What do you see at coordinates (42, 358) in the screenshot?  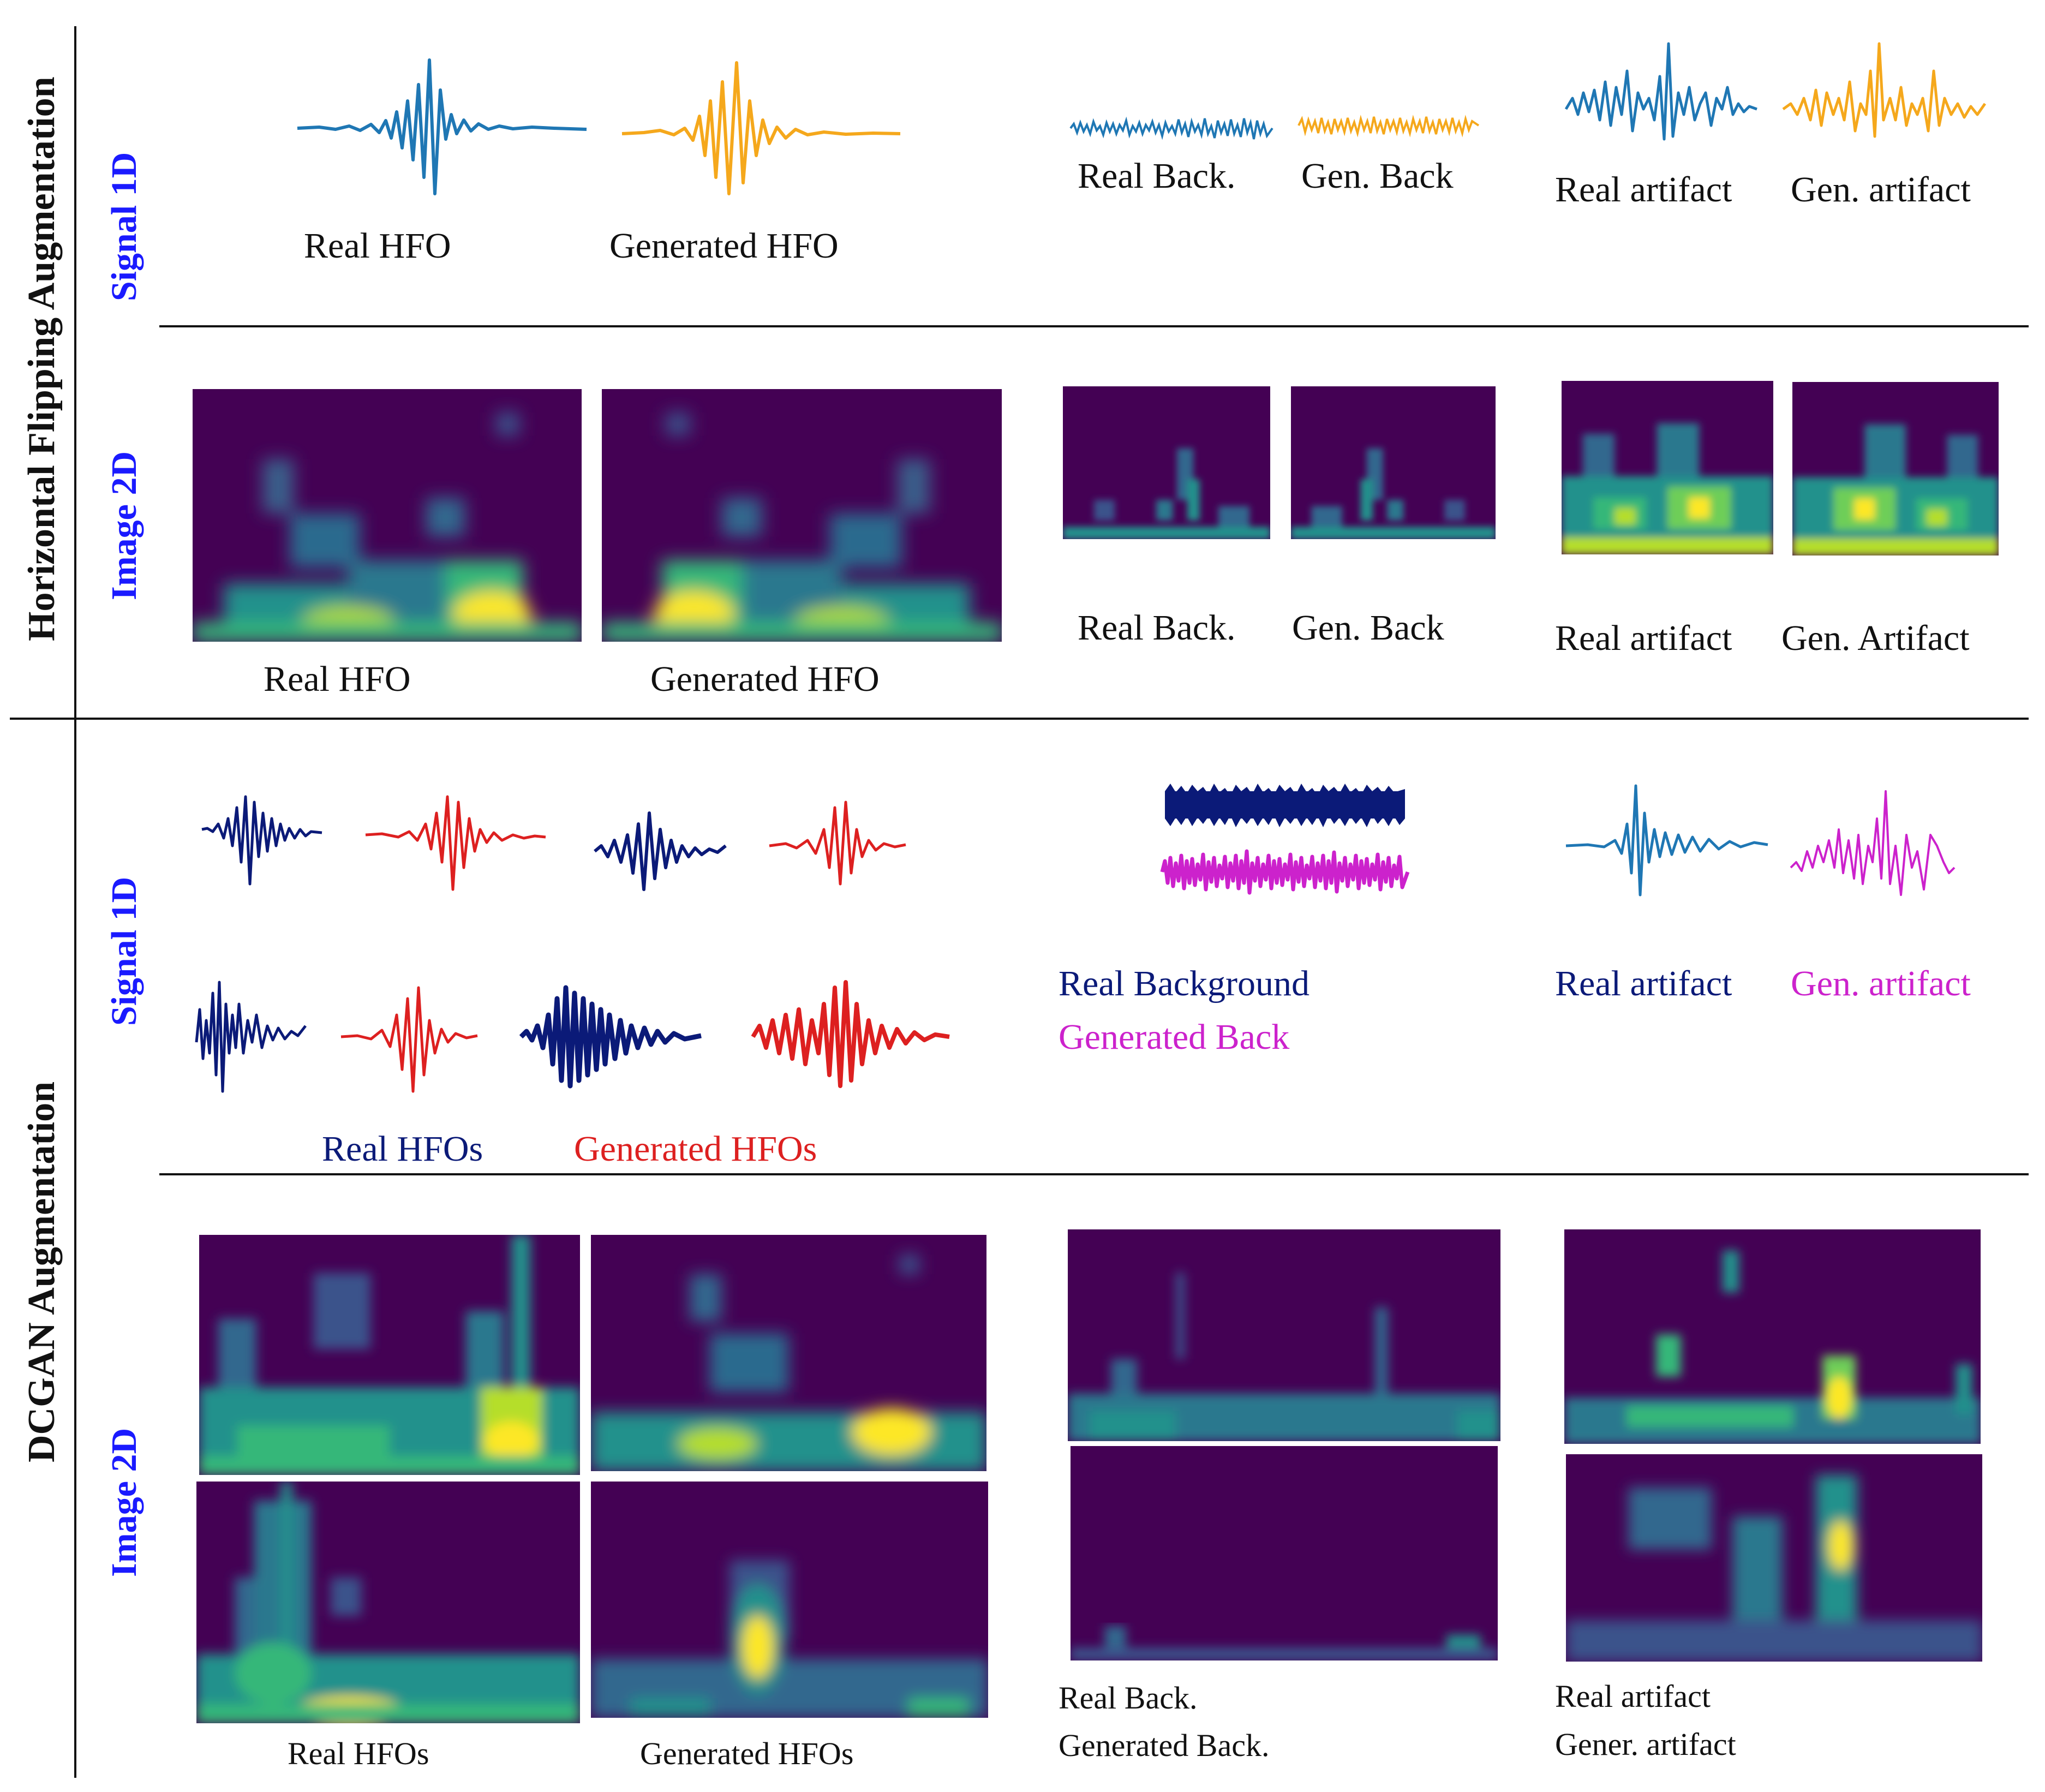 I see `section-label-flip: Horizontal Flipping Augmentation` at bounding box center [42, 358].